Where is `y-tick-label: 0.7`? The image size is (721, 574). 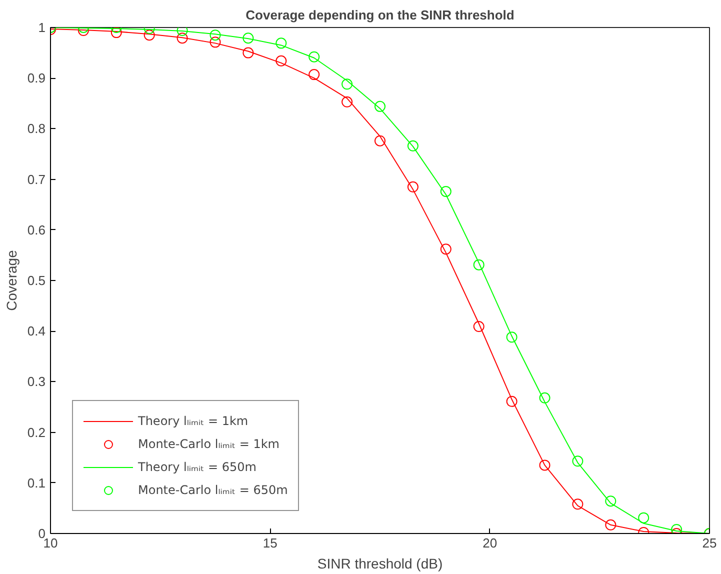 y-tick-label: 0.7 is located at coordinates (36, 179).